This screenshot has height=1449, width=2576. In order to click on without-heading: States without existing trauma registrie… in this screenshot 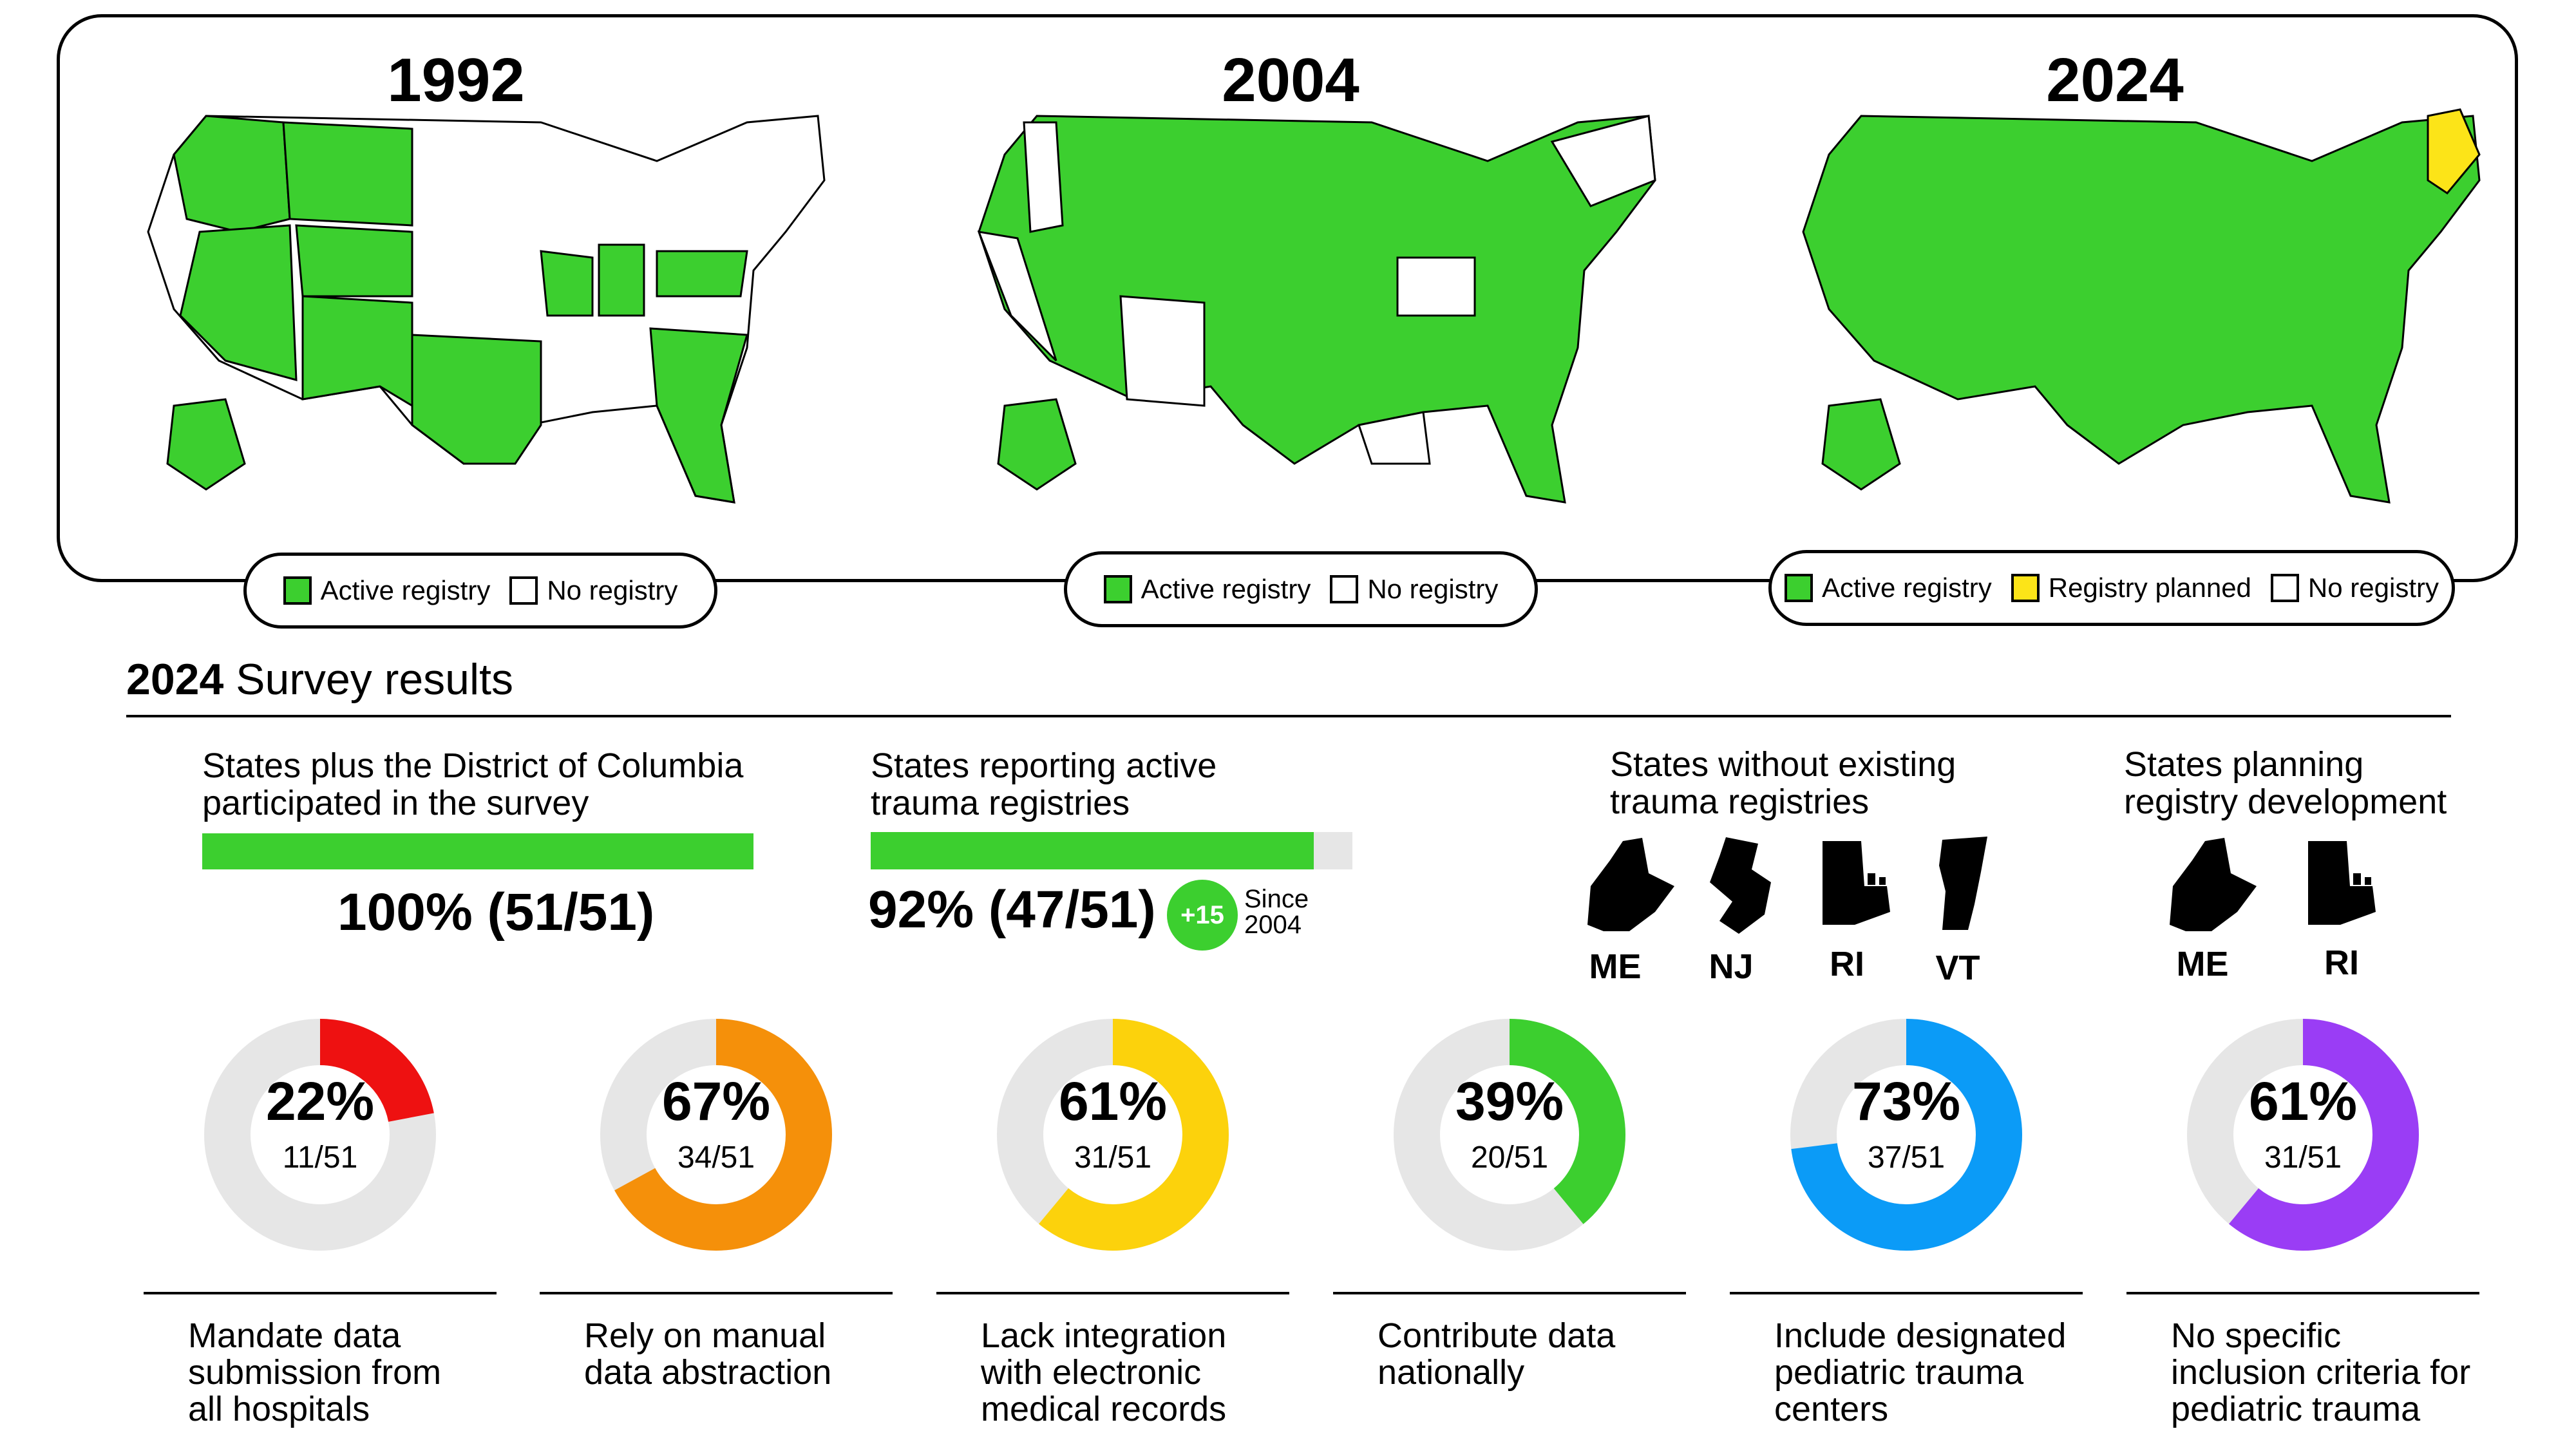, I will do `click(1783, 783)`.